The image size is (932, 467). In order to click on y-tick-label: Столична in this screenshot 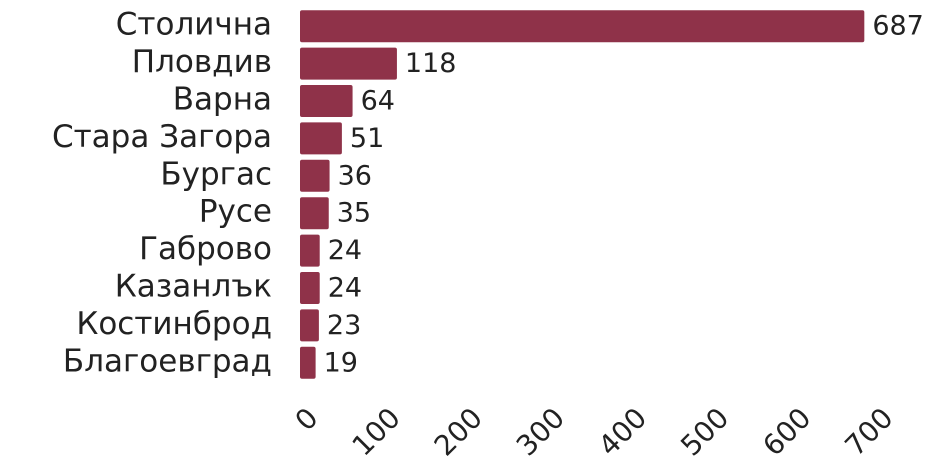, I will do `click(194, 25)`.